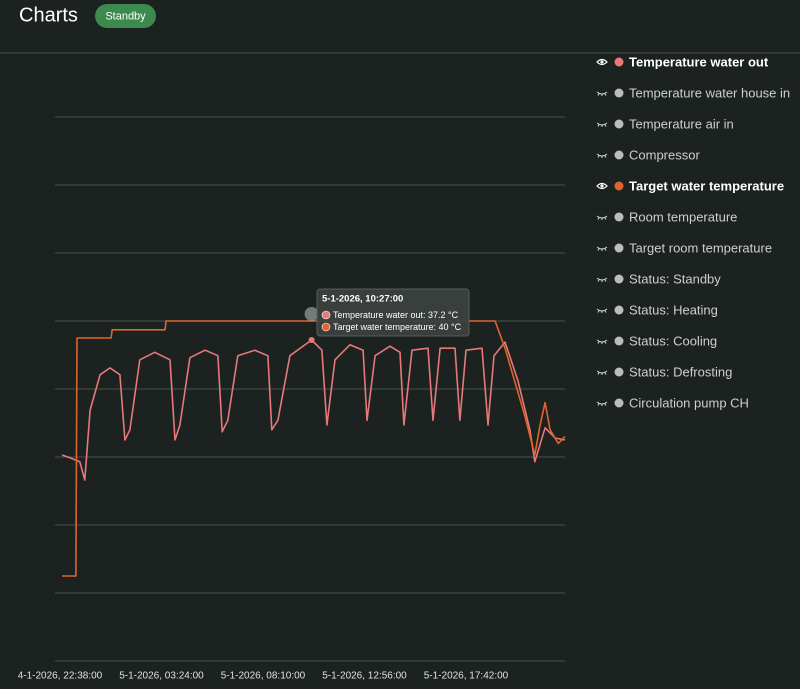 The width and height of the screenshot is (800, 689). What do you see at coordinates (396, 315) in the screenshot?
I see `tooltip-line: Temperature water out: 37.2 °C` at bounding box center [396, 315].